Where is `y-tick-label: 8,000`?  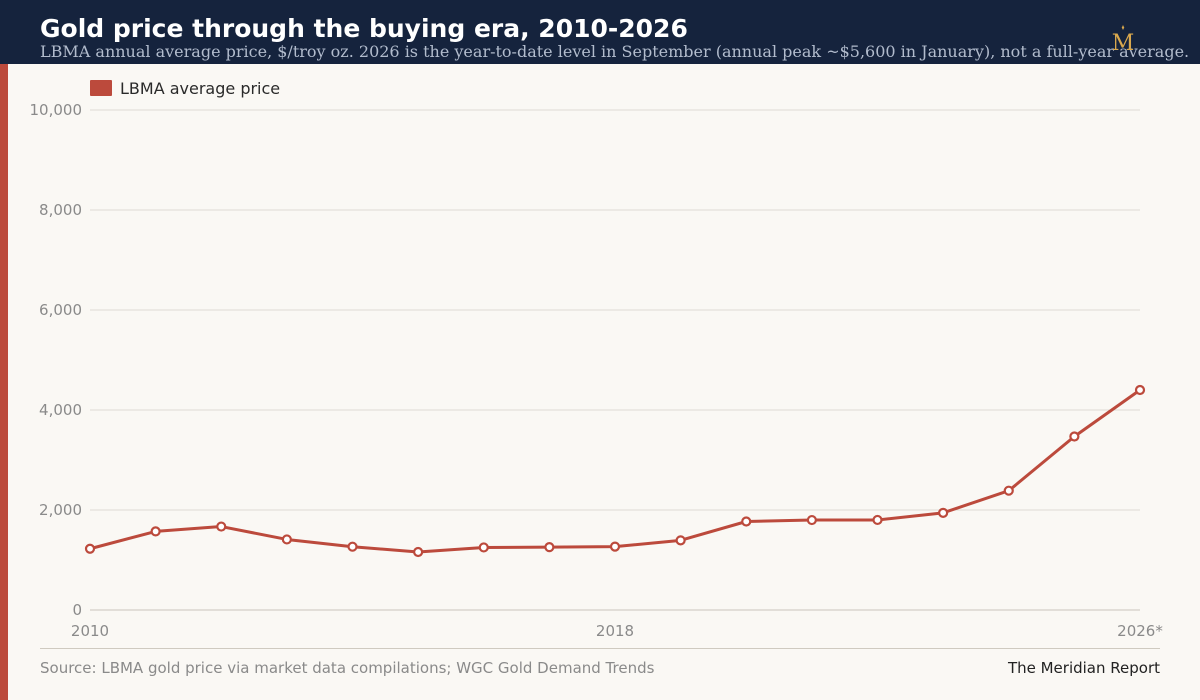
y-tick-label: 8,000 is located at coordinates (60, 210).